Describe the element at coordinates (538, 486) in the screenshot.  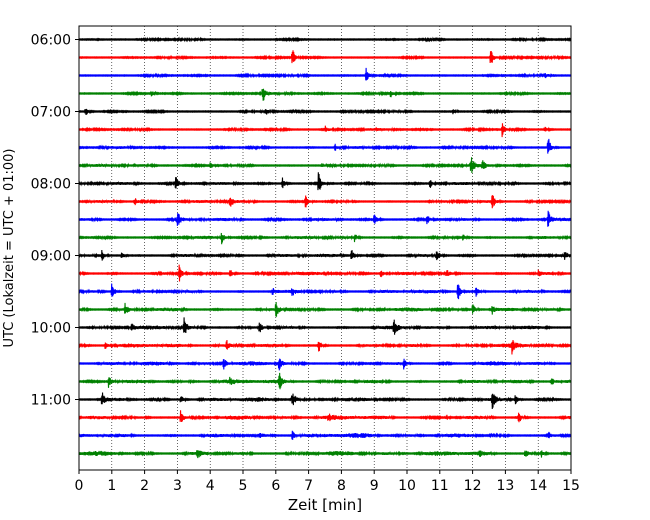
I see `x-tick-label: 14` at that location.